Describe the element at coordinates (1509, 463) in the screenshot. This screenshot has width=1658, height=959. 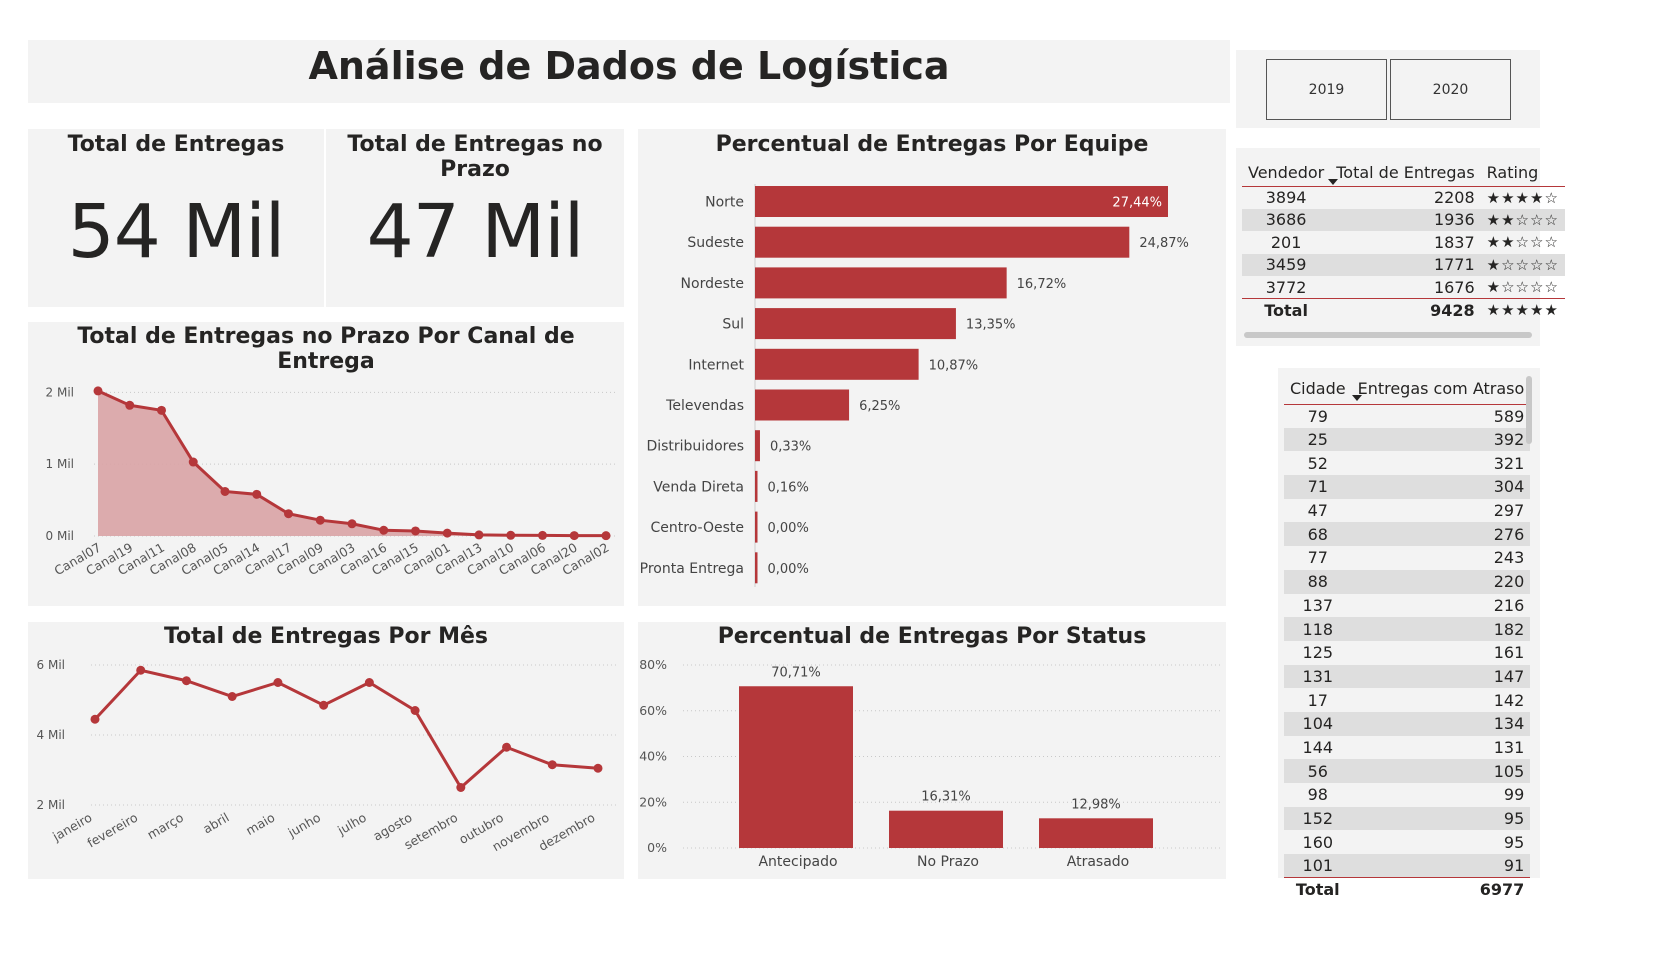
I see `cell-atraso: 321` at that location.